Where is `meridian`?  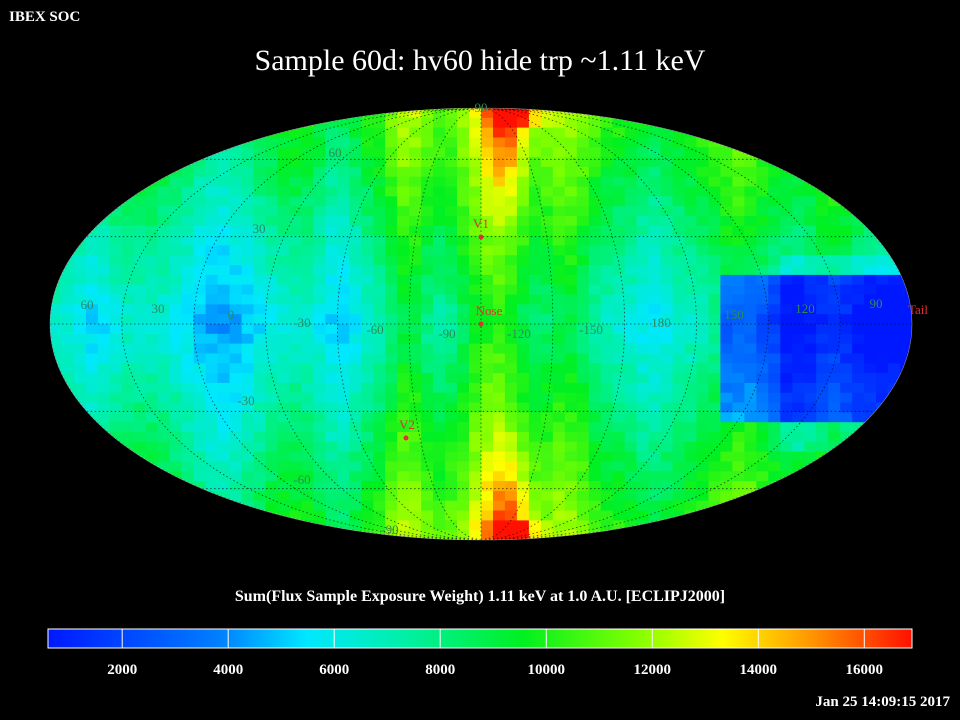 meridian is located at coordinates (409, 324).